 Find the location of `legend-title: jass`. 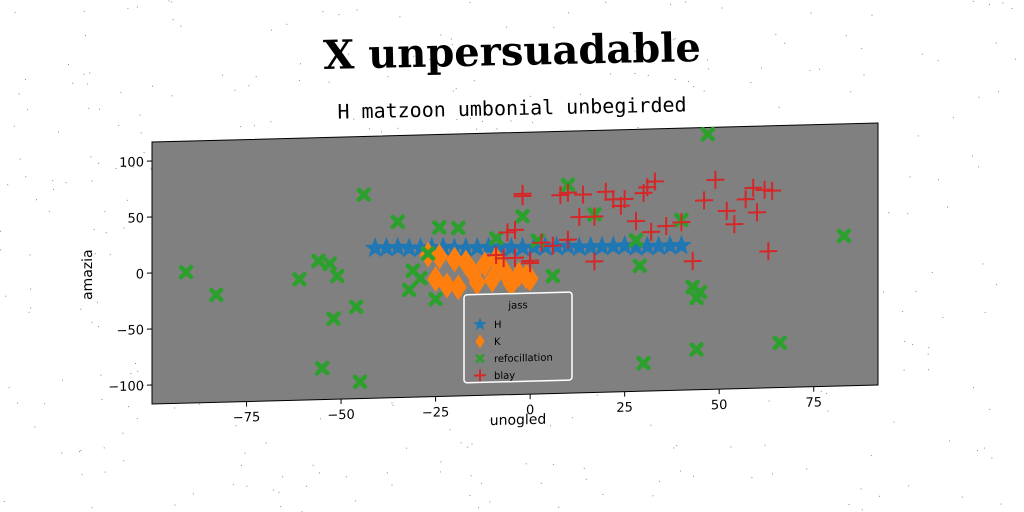

legend-title: jass is located at coordinates (517, 306).